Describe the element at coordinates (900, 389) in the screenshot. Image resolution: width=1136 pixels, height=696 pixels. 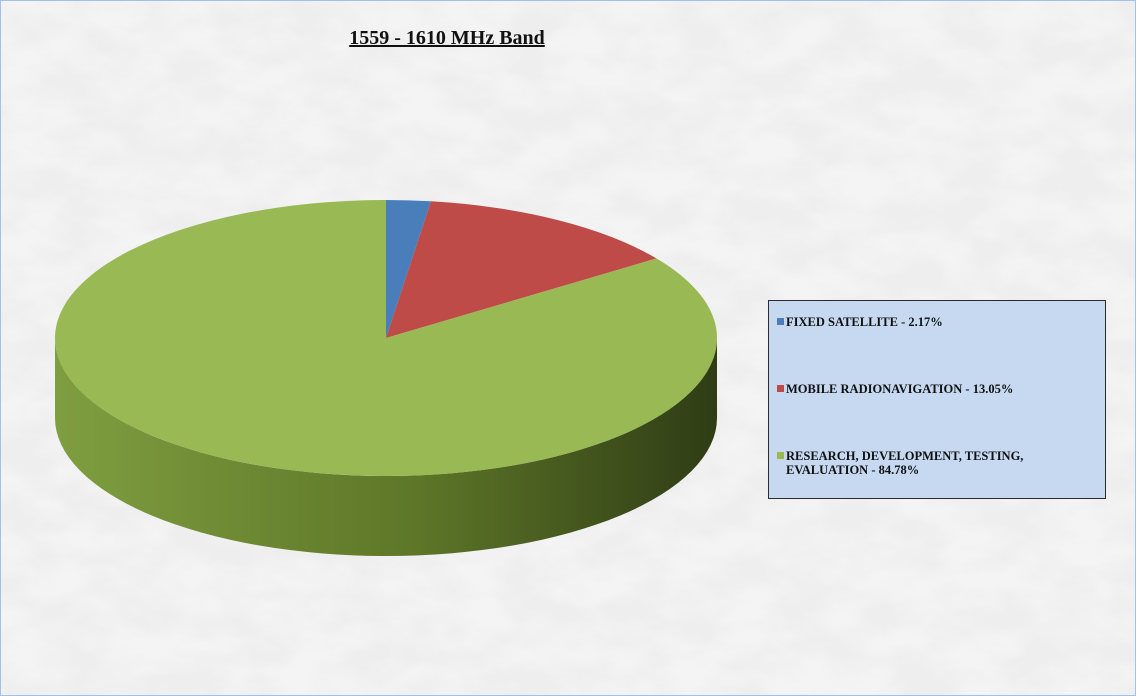
I see `legend-label: MOBILE RADIONAVIGATION - 13.05%` at that location.